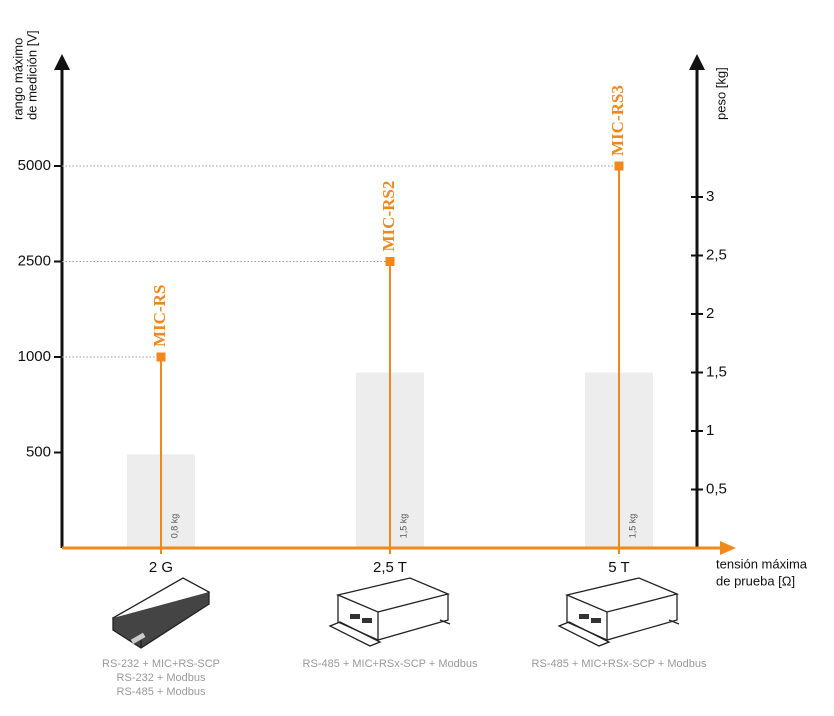 The width and height of the screenshot is (834, 716). What do you see at coordinates (34, 260) in the screenshot?
I see `y-tick-label: 2500` at bounding box center [34, 260].